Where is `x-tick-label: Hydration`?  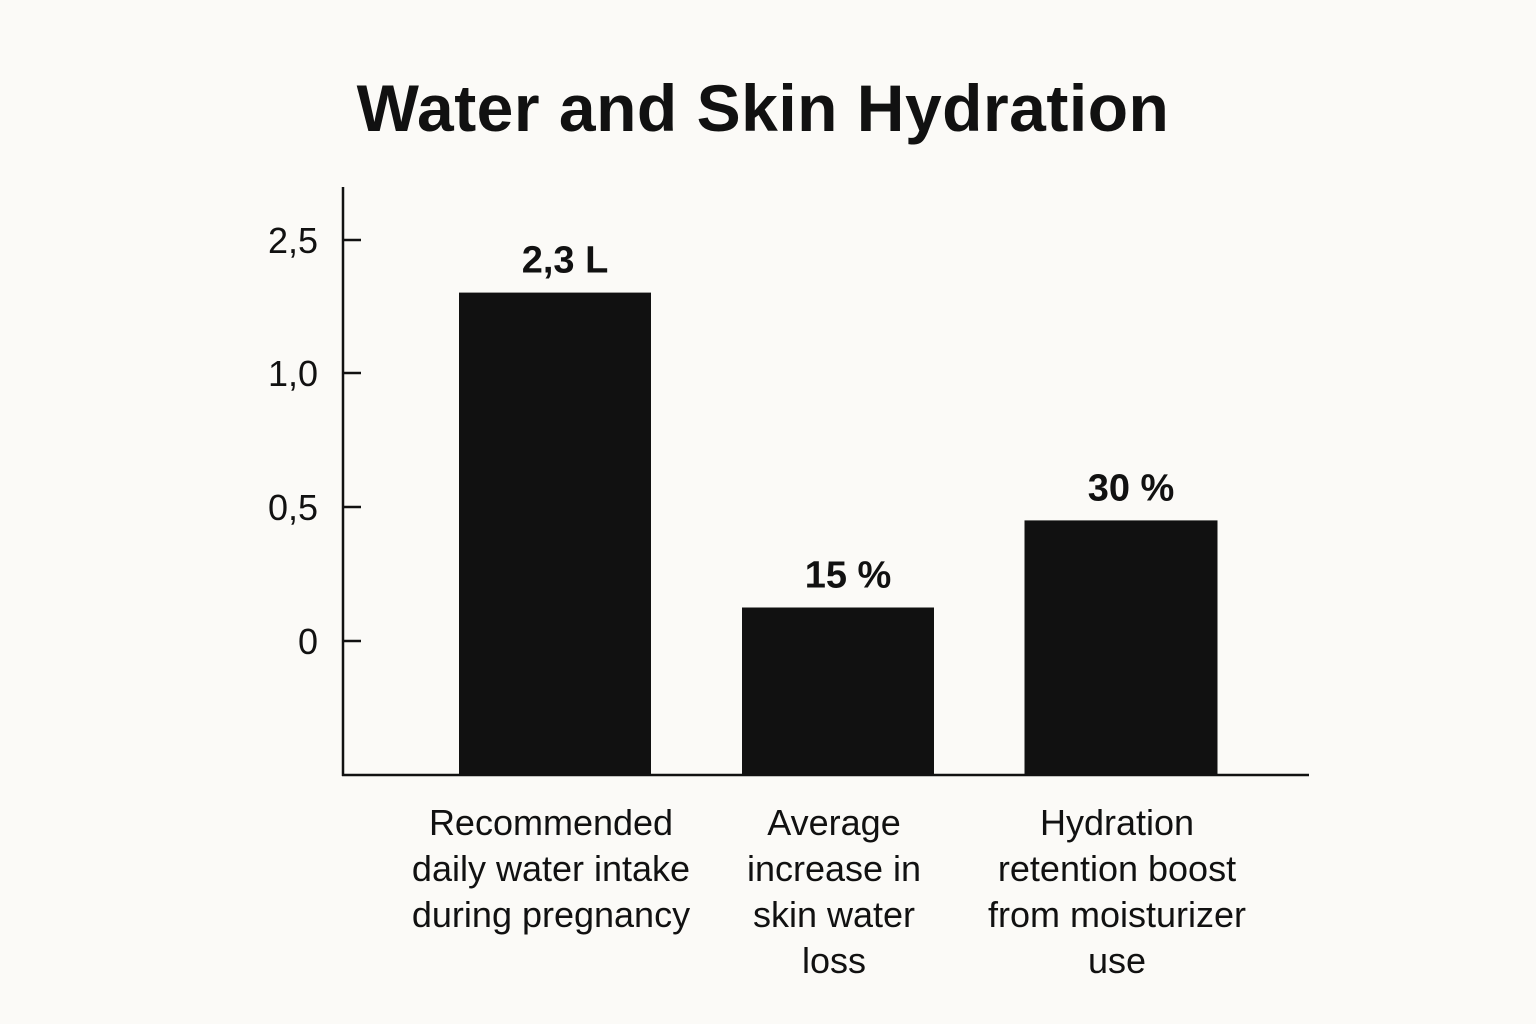
x-tick-label: Hydration is located at coordinates (1117, 822).